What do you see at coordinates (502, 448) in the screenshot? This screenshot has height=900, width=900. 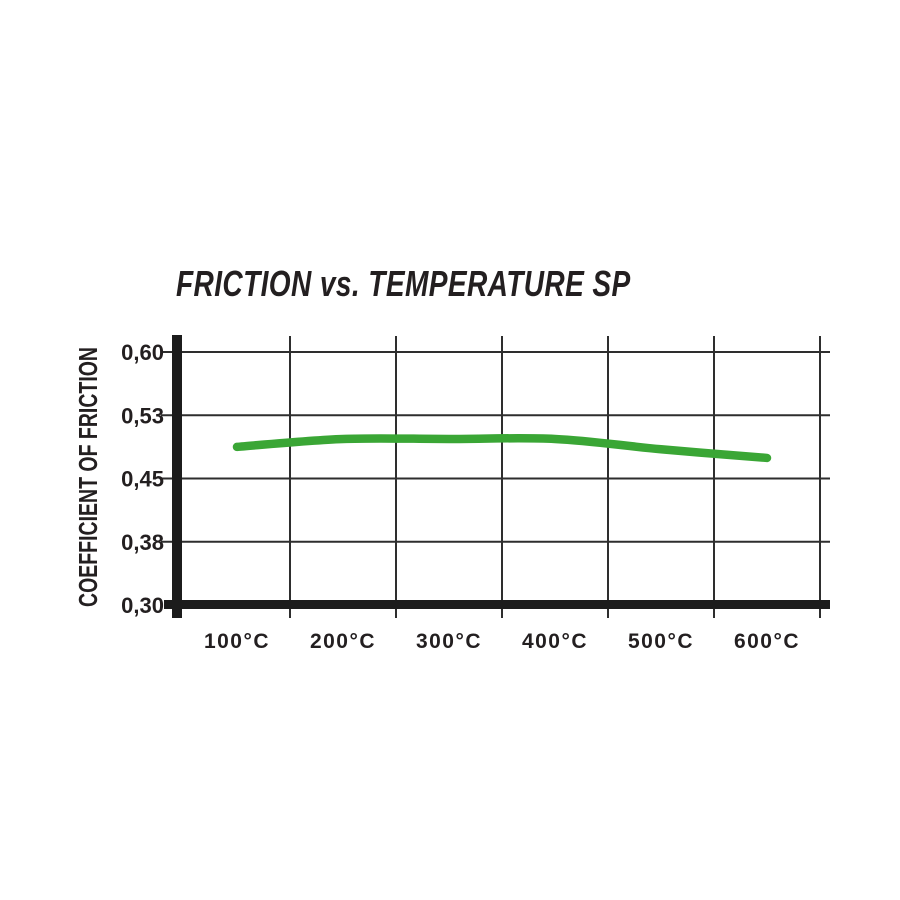 I see `friction-curve` at bounding box center [502, 448].